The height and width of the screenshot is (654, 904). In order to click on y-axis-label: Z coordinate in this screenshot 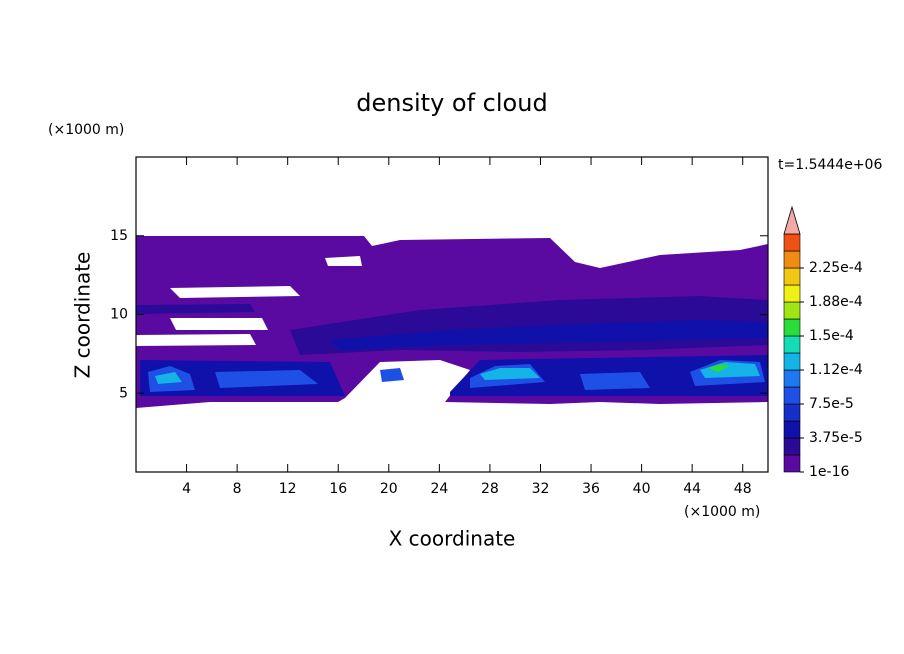, I will do `click(83, 315)`.